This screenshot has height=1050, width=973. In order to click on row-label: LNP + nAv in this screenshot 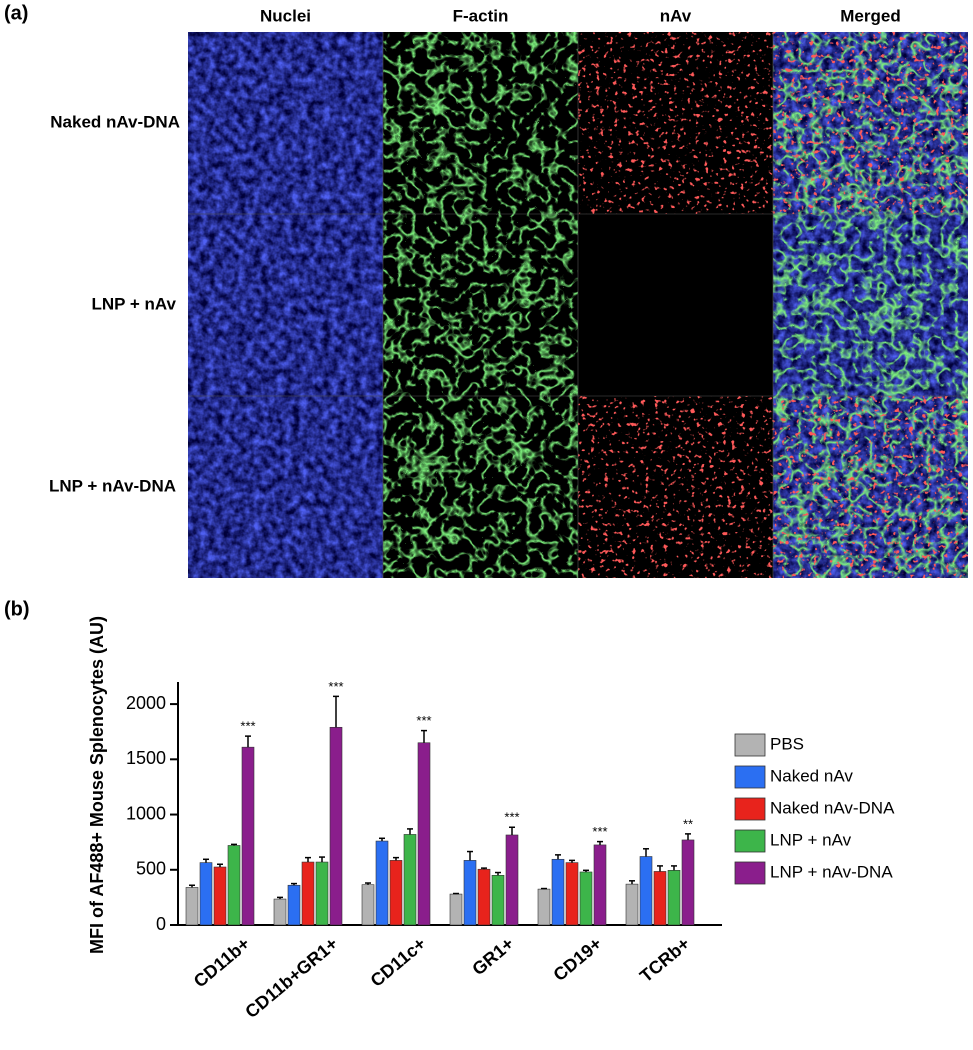, I will do `click(133, 303)`.